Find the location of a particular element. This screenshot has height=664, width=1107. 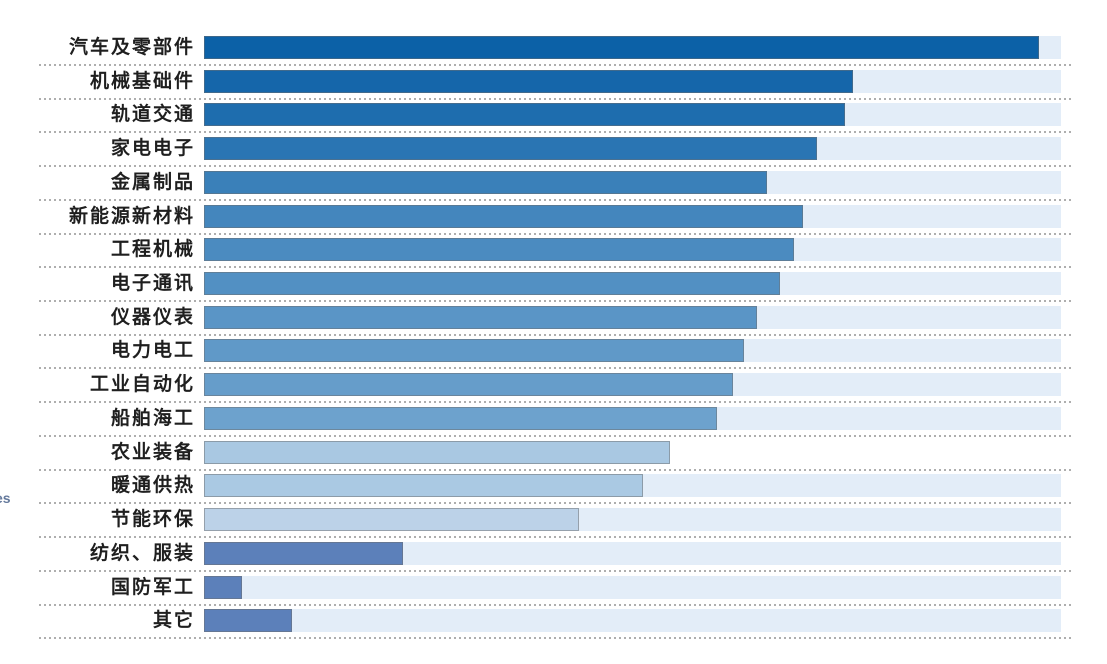

bar-row: 国防军工 is located at coordinates (553, 593).